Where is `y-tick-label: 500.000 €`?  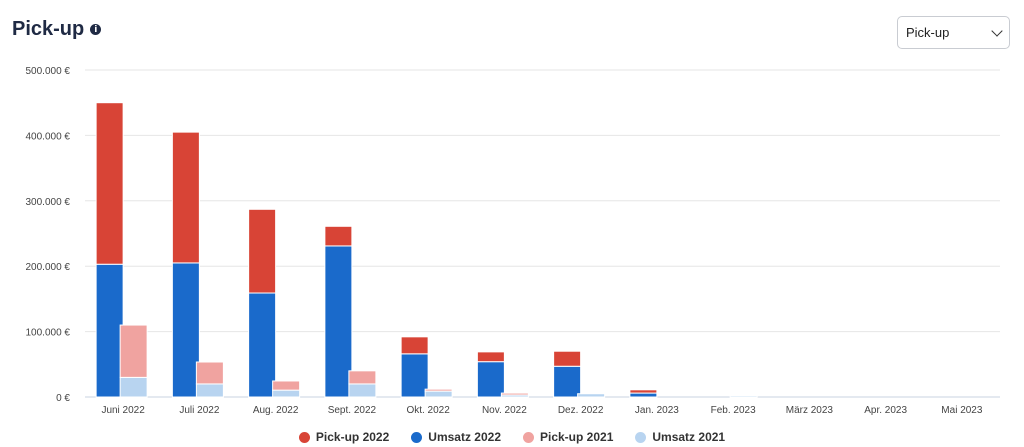
y-tick-label: 500.000 € is located at coordinates (48, 71).